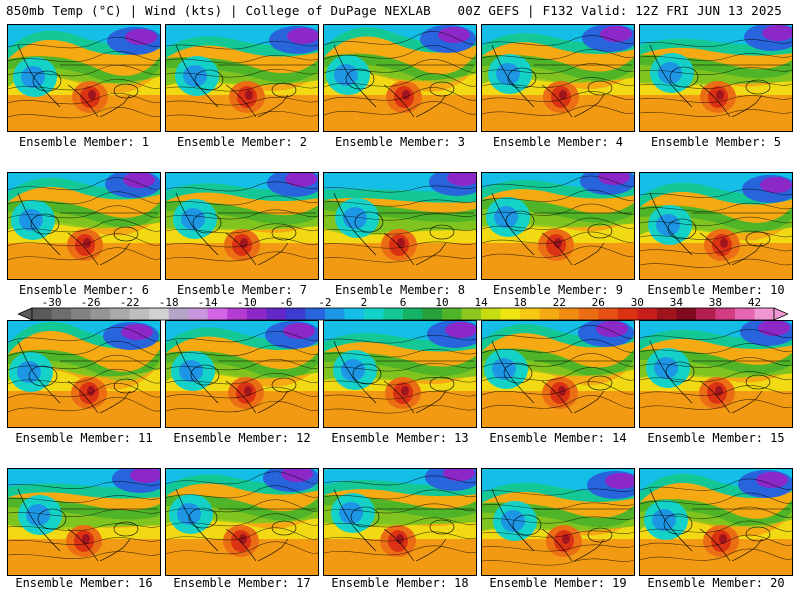  What do you see at coordinates (242, 290) in the screenshot?
I see `ensemble-member-label: Ensemble Member: 7` at bounding box center [242, 290].